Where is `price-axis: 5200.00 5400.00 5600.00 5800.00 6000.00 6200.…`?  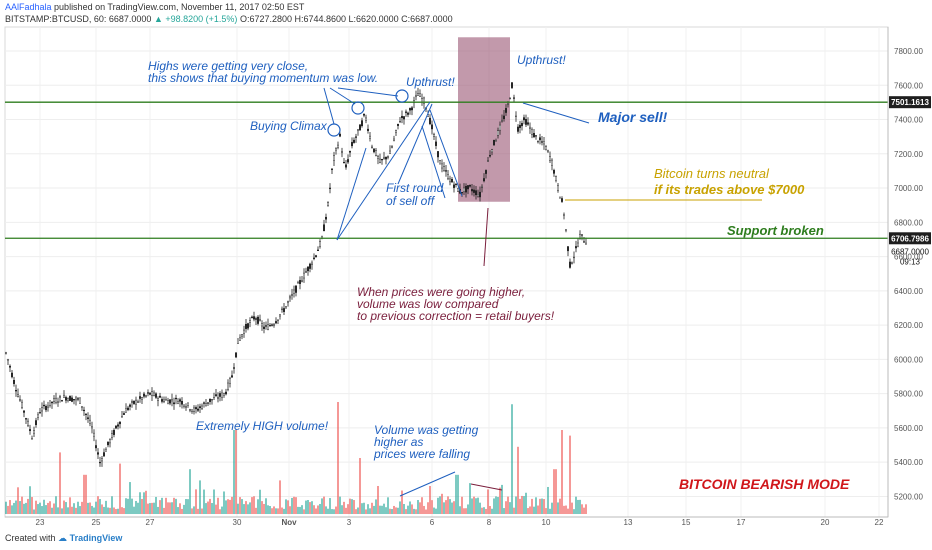 price-axis: 5200.00 5400.00 5600.00 5800.00 6000.00 6200.… is located at coordinates (905, 272).